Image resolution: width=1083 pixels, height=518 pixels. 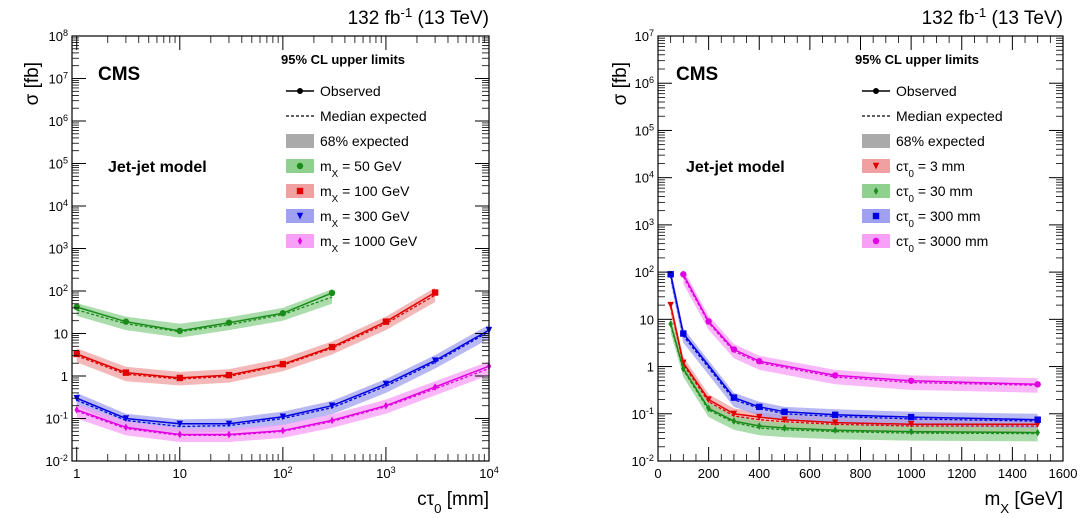 I want to click on x-tick-label-sup: 2, so click(x=290, y=470).